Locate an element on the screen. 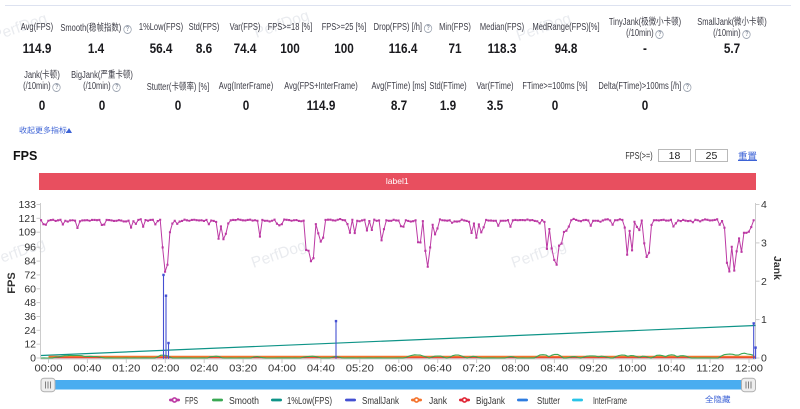 This screenshot has width=800, height=409. svg-text: 1%Low(FPS) is located at coordinates (309, 401).